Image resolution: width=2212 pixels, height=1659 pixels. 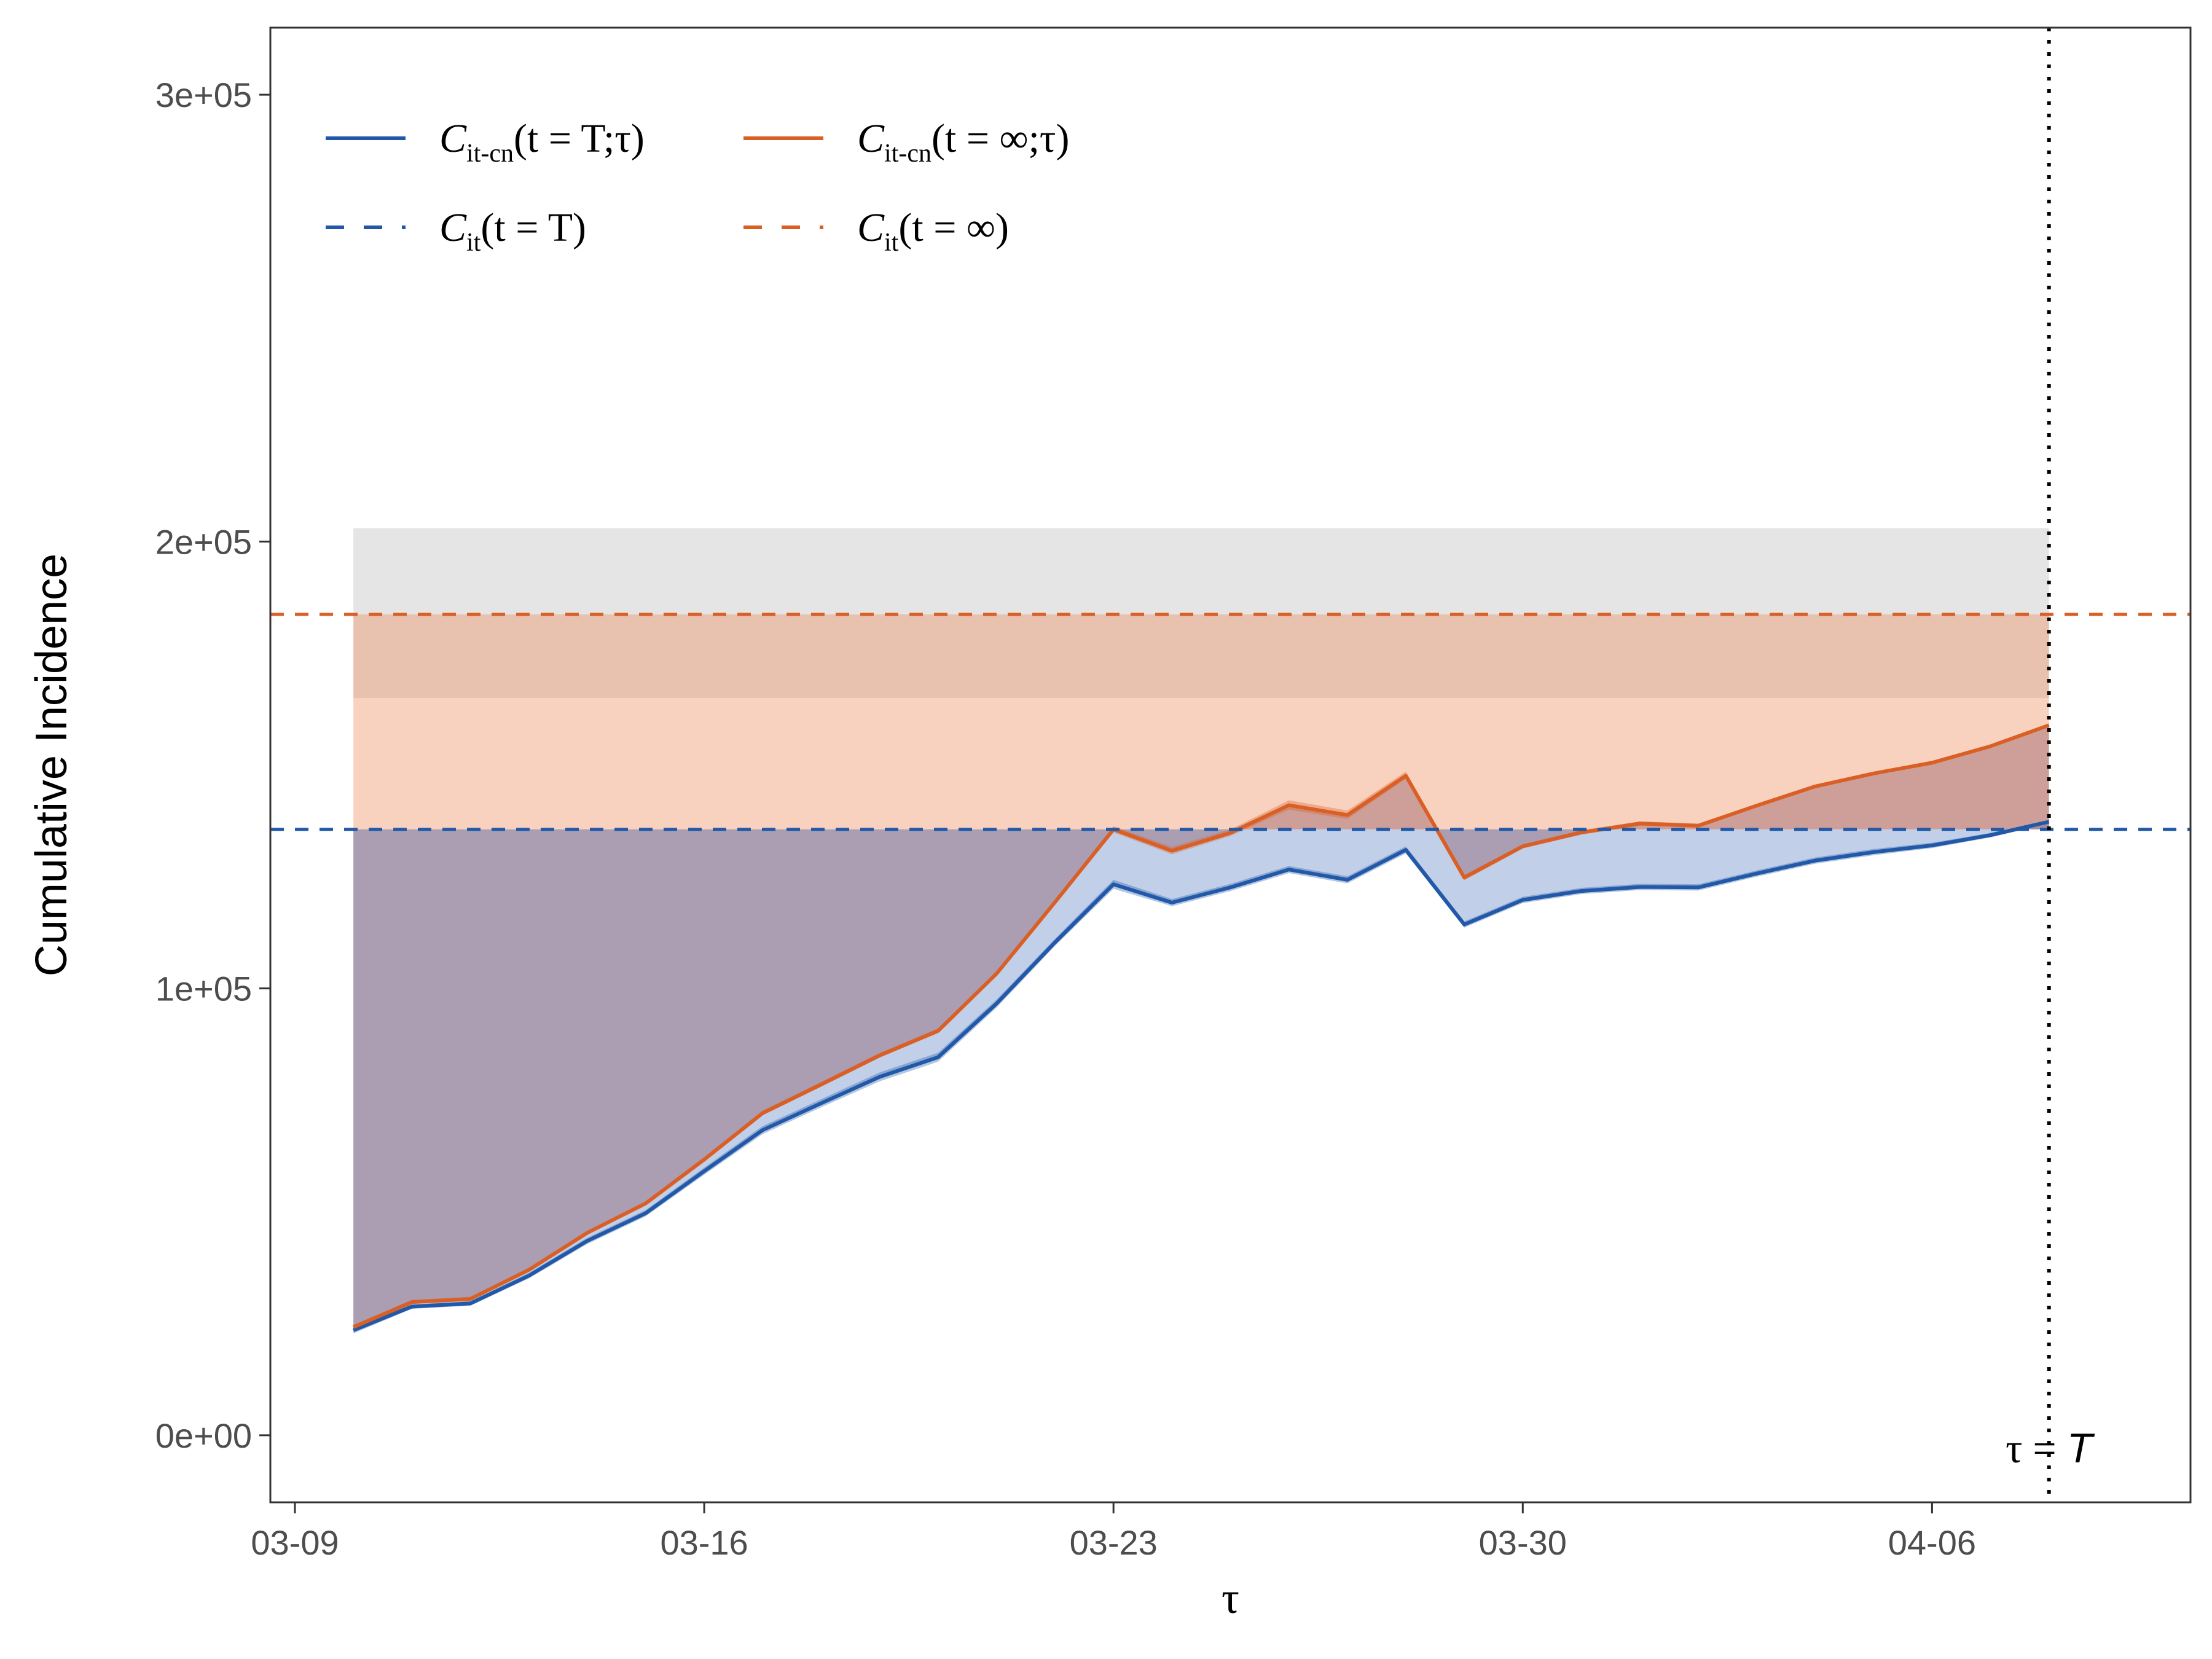 I want to click on legend-label: Cit(t = ∞), so click(x=933, y=231).